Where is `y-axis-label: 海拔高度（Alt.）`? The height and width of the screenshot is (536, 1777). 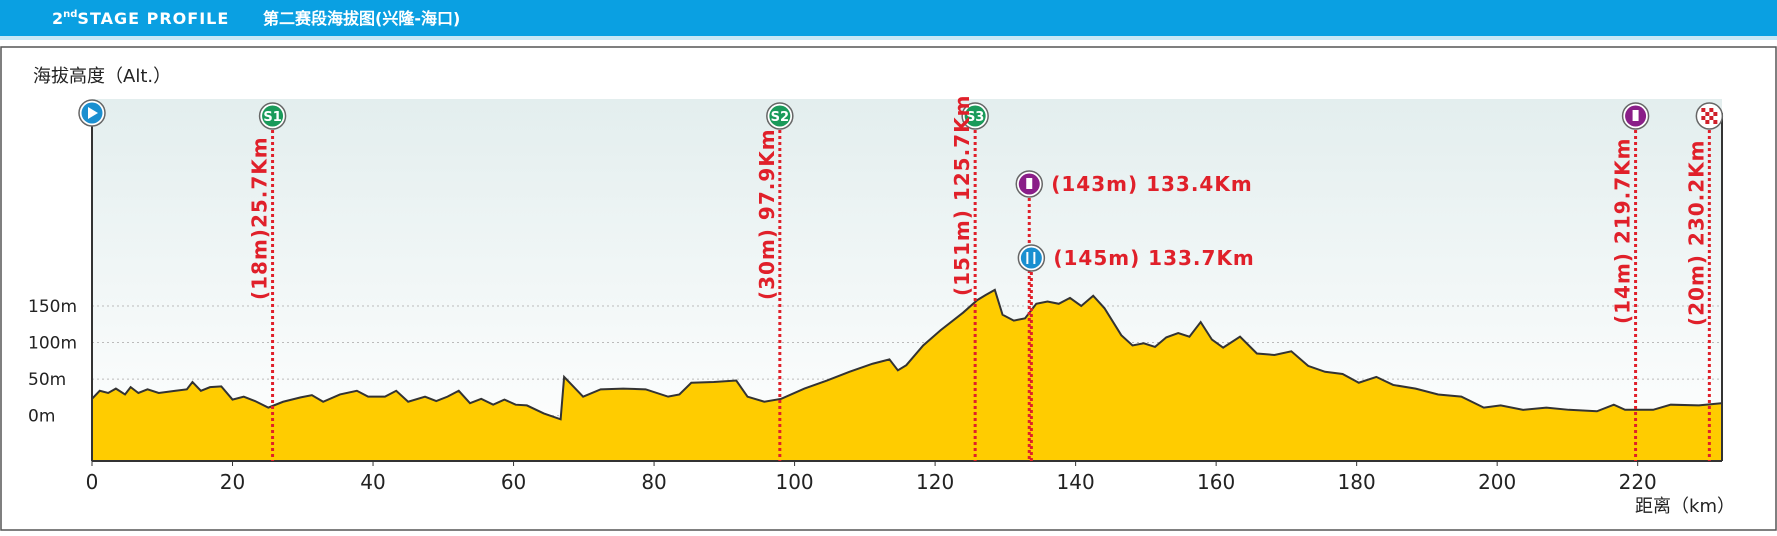 y-axis-label: 海拔高度（Alt.） is located at coordinates (102, 76).